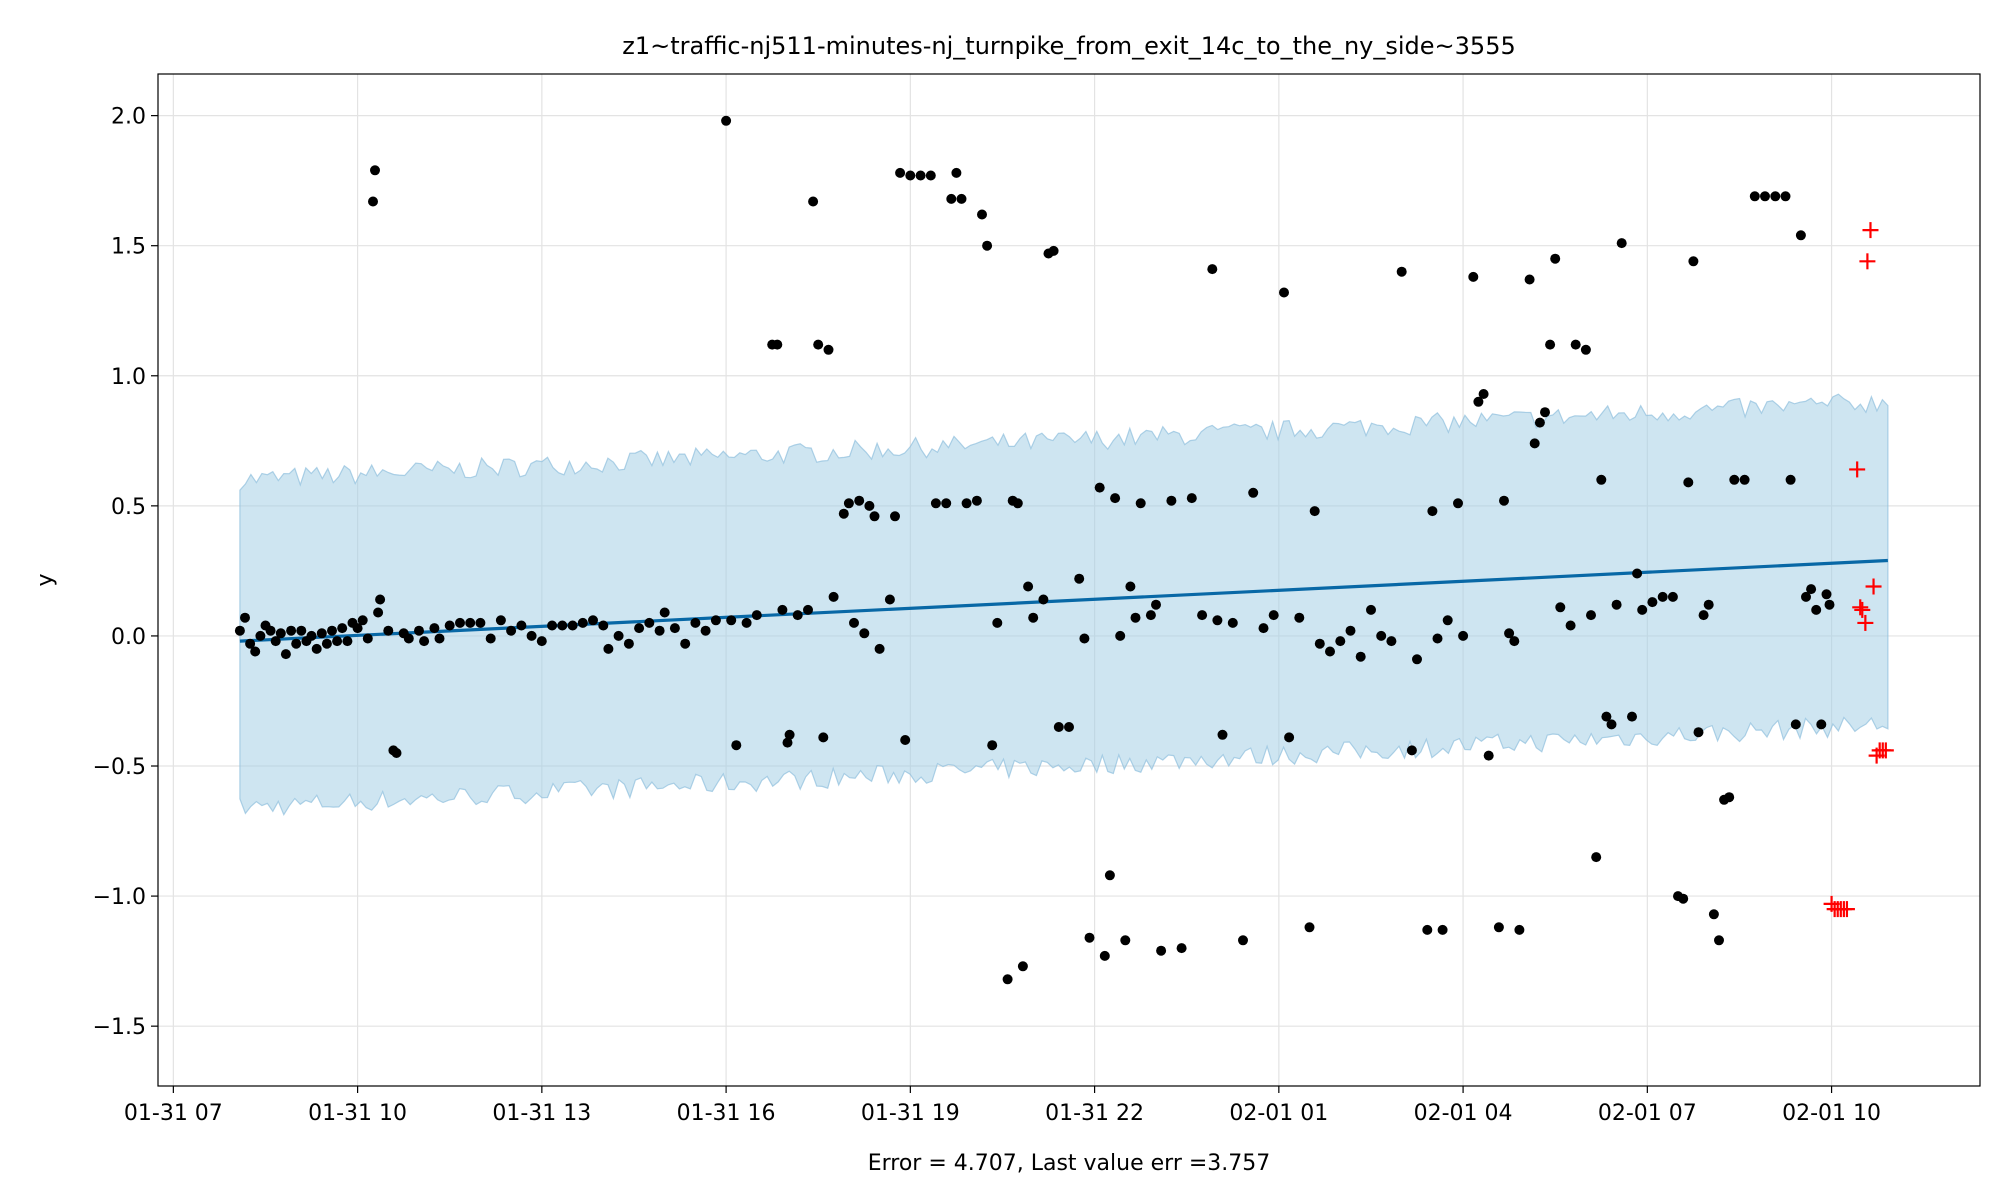 This screenshot has height=1204, width=2000. Describe the element at coordinates (45, 579) in the screenshot. I see `y-axis-label: y` at that location.